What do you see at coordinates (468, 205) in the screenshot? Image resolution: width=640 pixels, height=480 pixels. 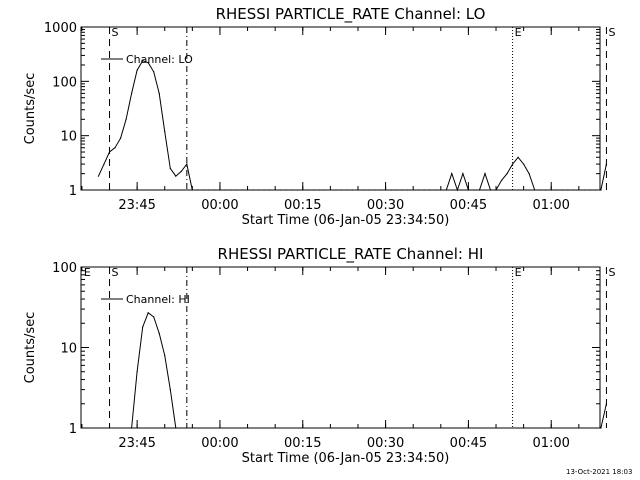 I see `x-tick-label: 00:45` at bounding box center [468, 205].